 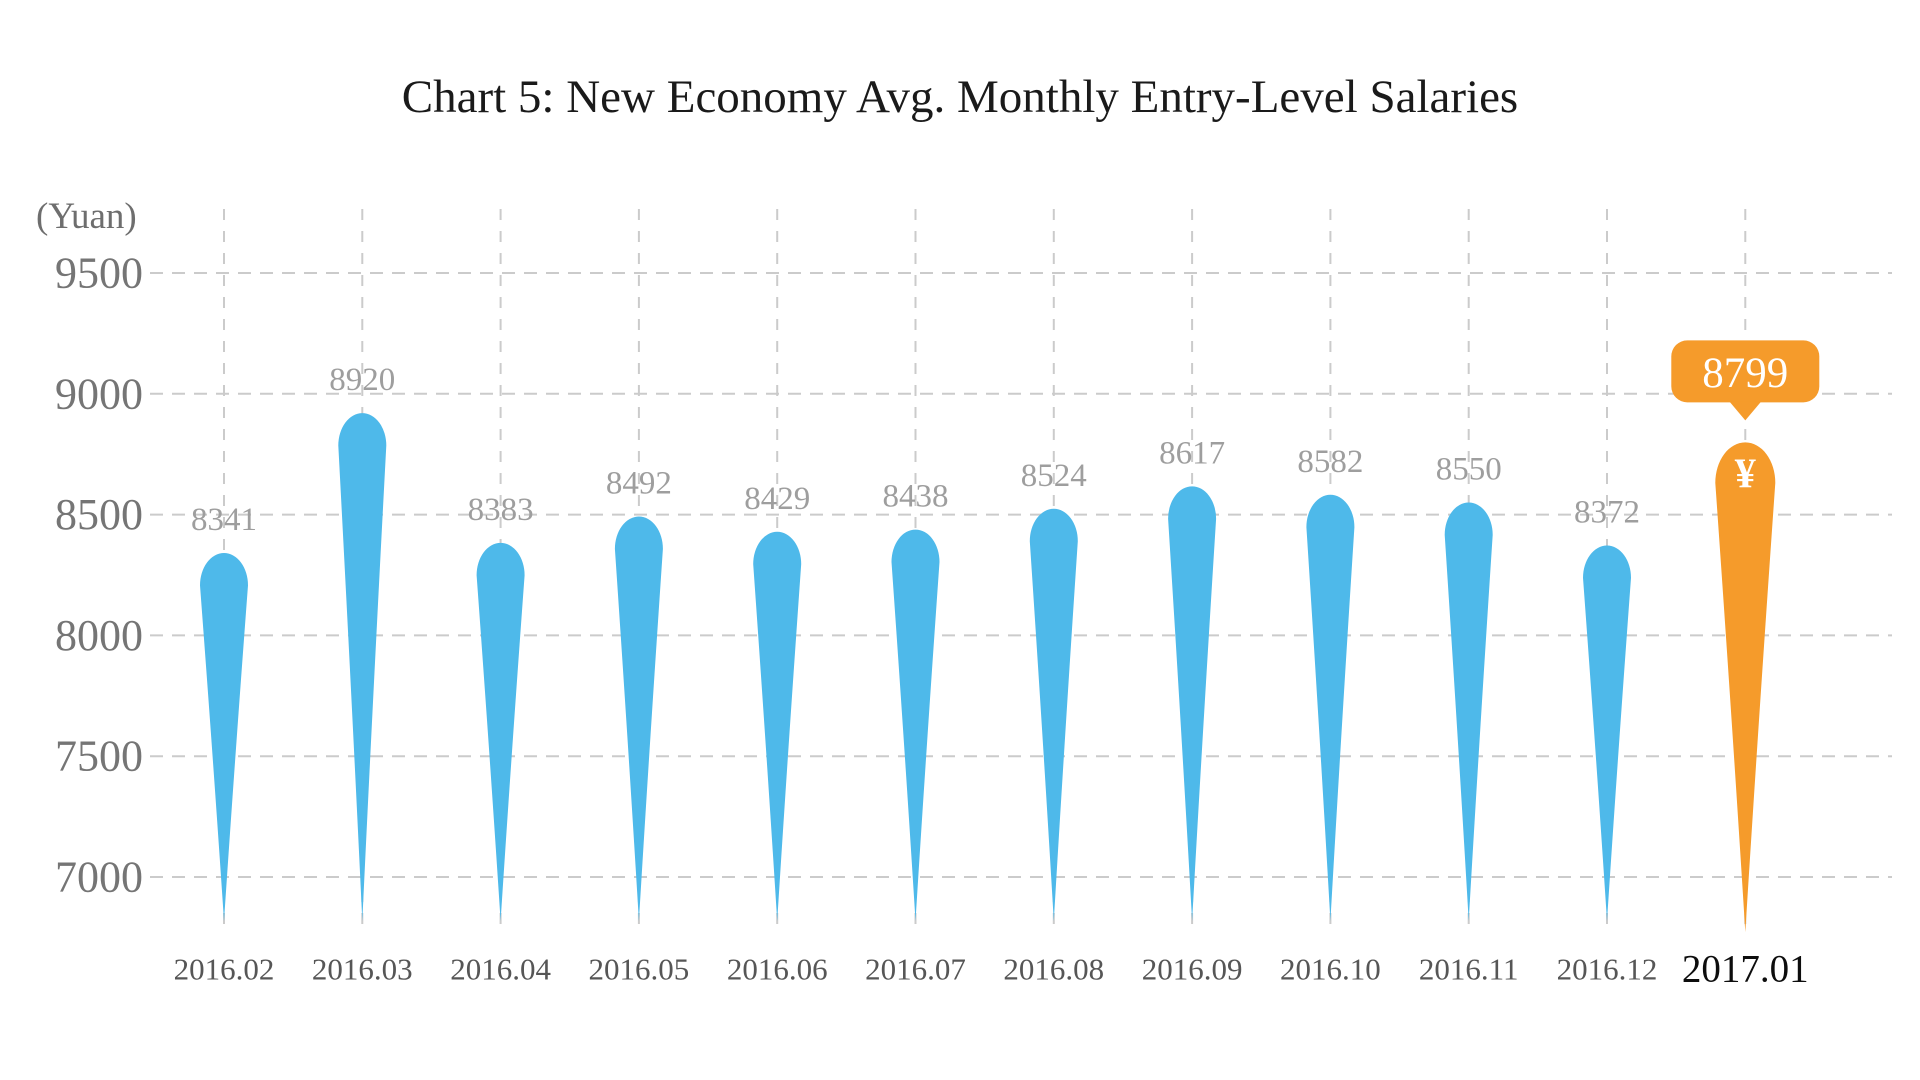 What do you see at coordinates (501, 510) in the screenshot?
I see `value-label-2016.04: 8383` at bounding box center [501, 510].